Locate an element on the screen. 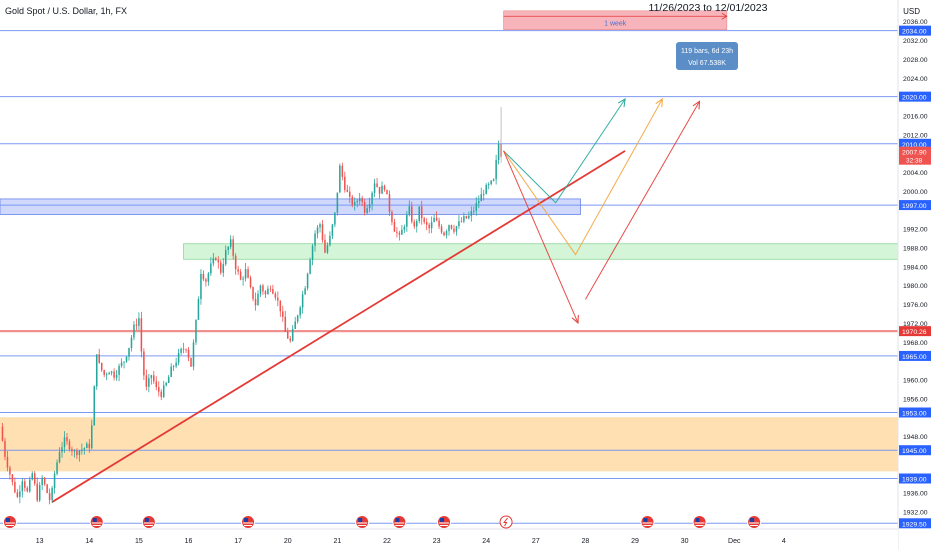  projection-path-green is located at coordinates (564, 151).